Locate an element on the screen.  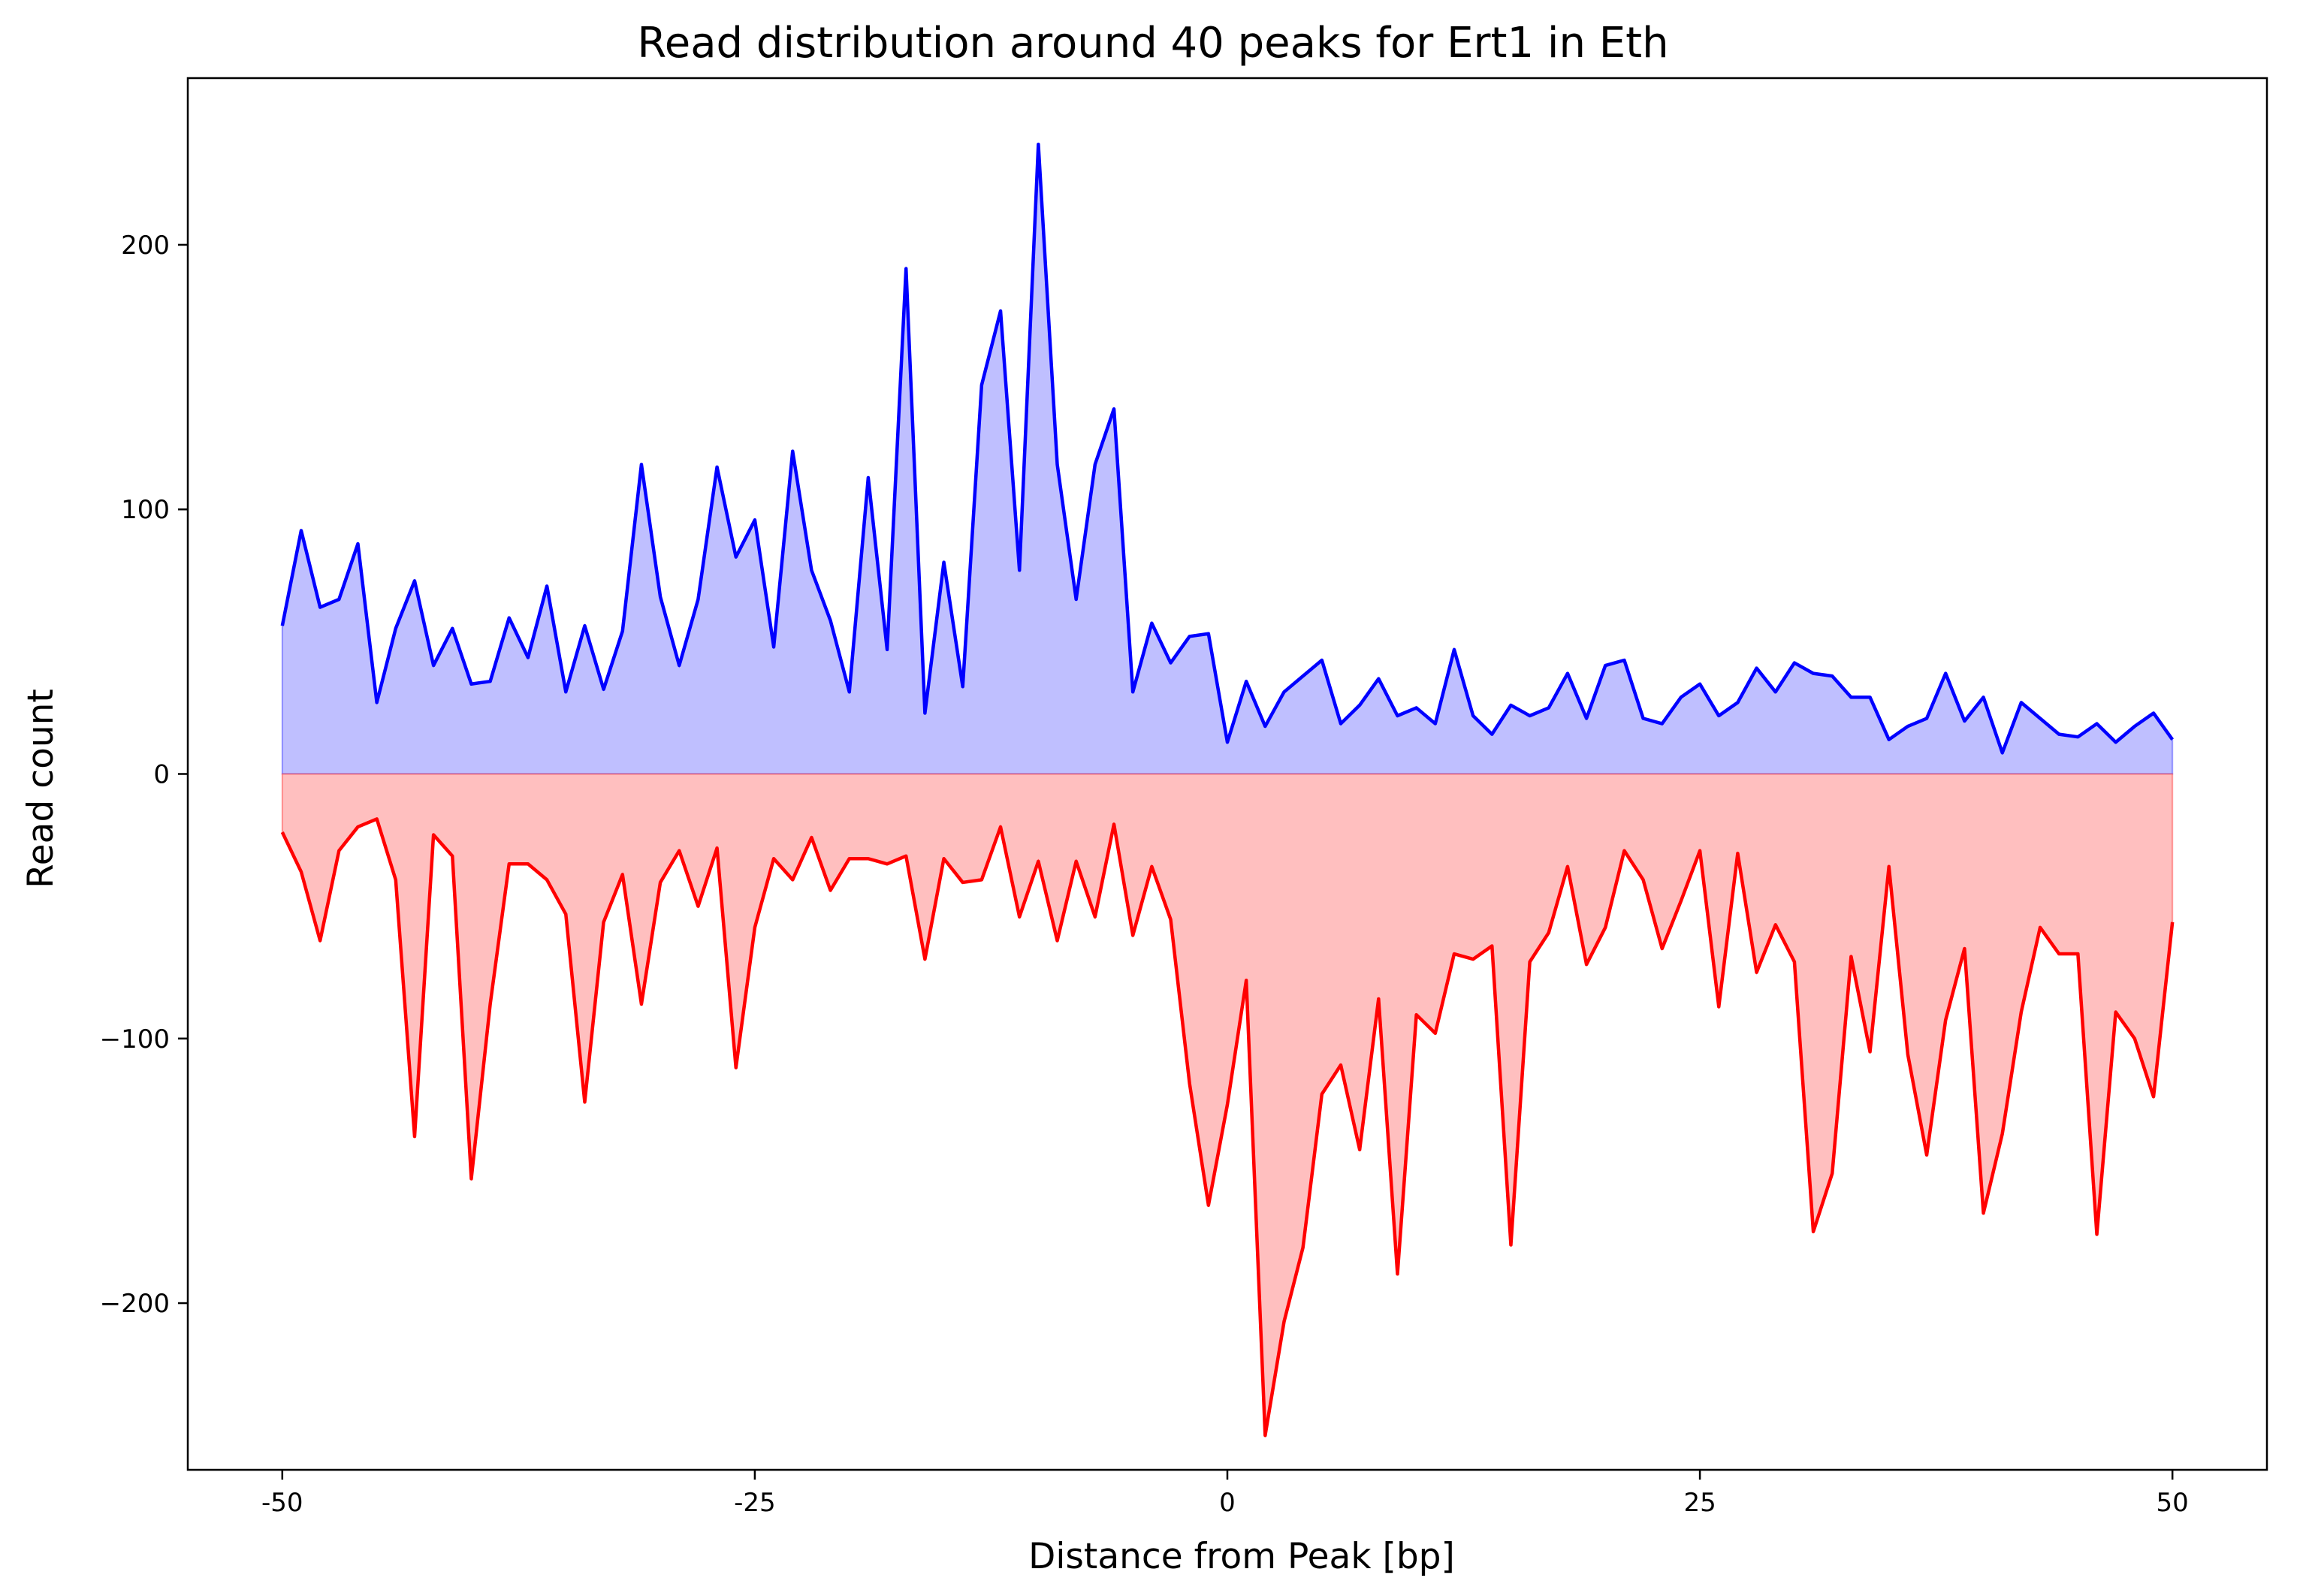
x-tick-label: -25 is located at coordinates (755, 1503).